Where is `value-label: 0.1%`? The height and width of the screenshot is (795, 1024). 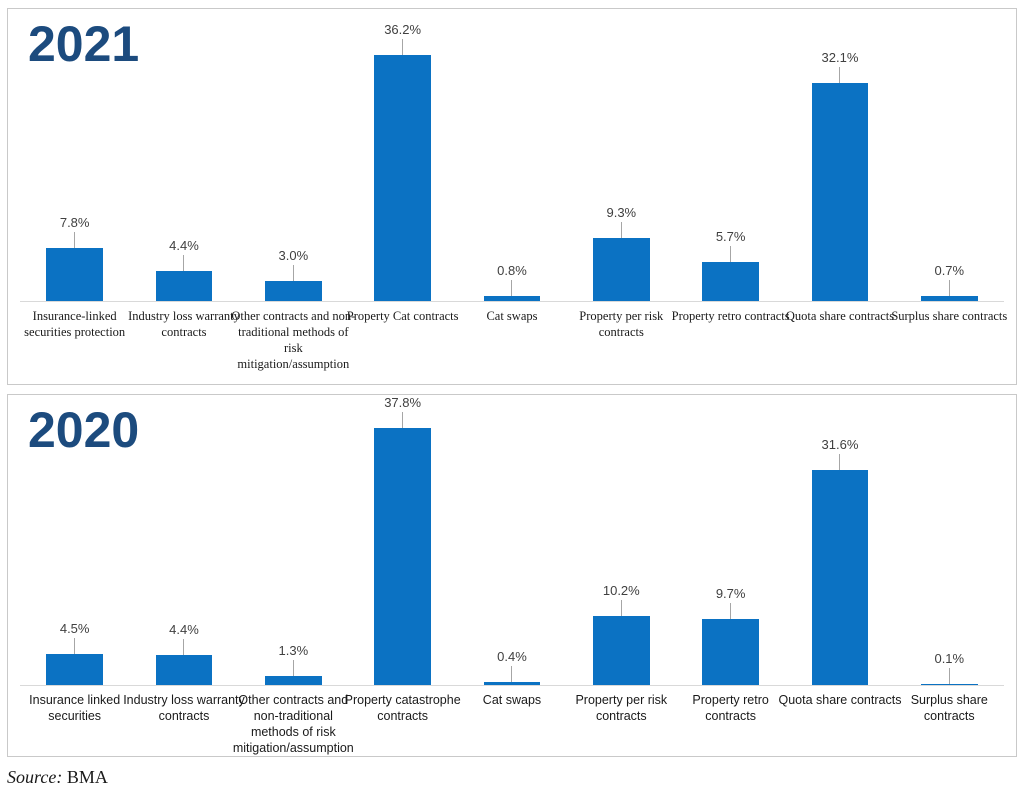
value-label: 0.1% is located at coordinates (949, 658).